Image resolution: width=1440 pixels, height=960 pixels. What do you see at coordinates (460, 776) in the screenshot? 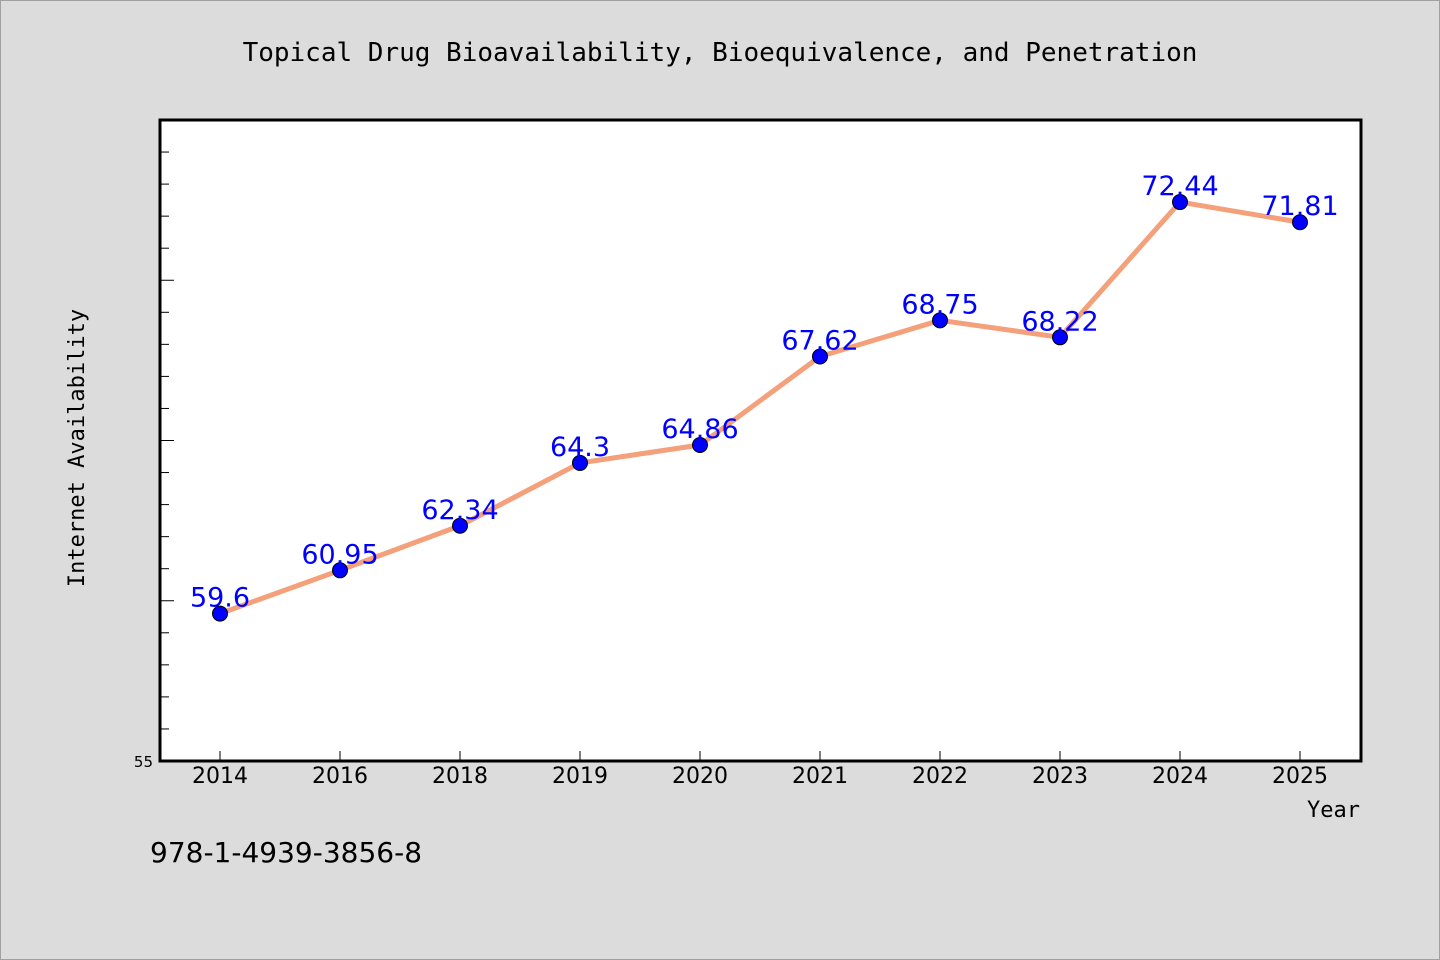
I see `x-tick-label: 2018` at bounding box center [460, 776].